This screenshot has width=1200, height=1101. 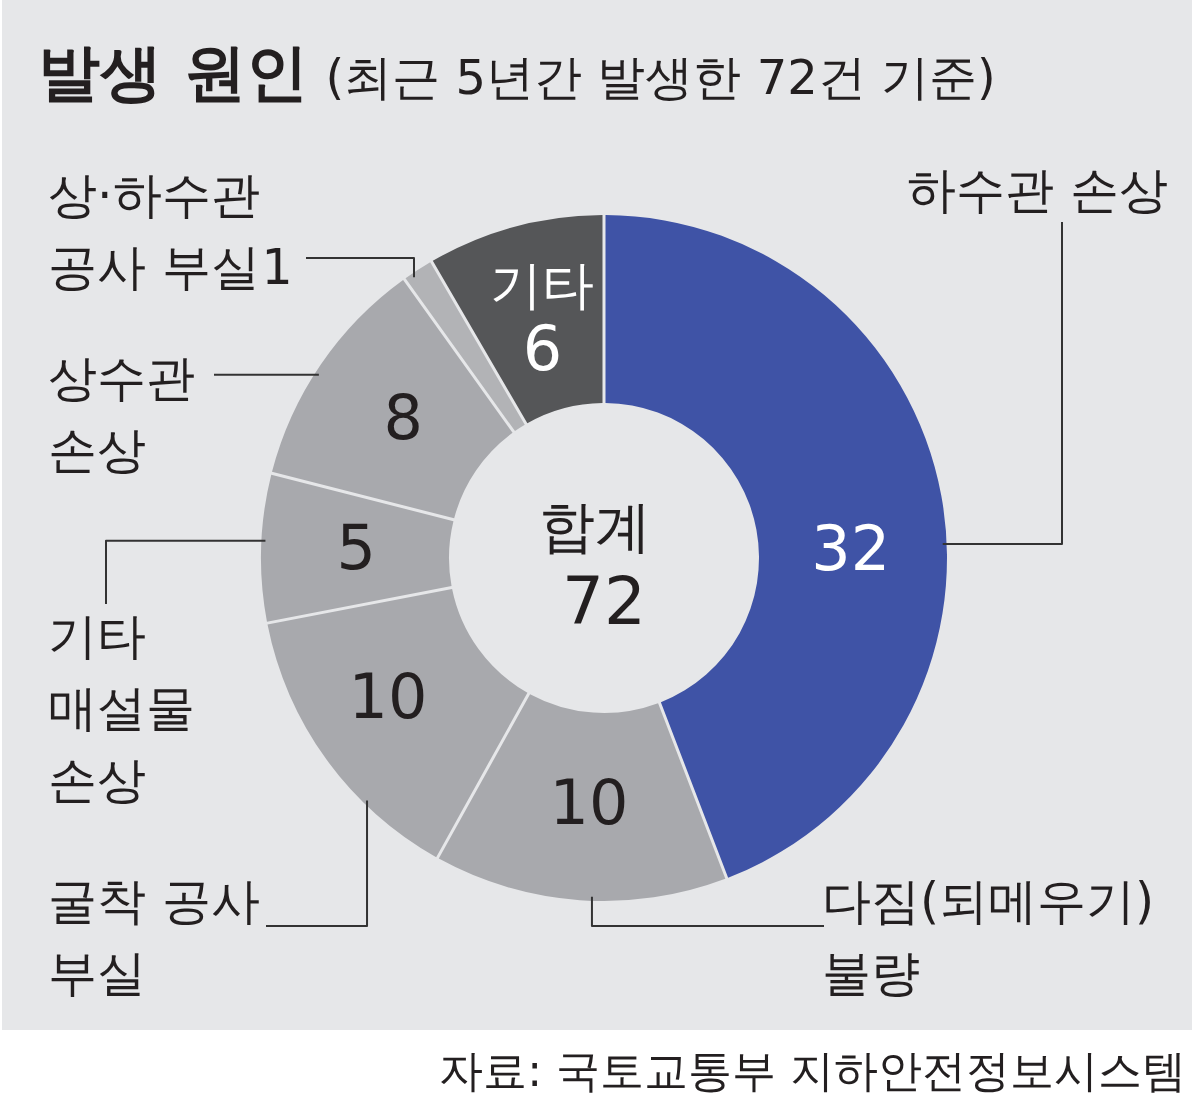 I want to click on chart-title: 발생 원인, so click(x=173, y=72).